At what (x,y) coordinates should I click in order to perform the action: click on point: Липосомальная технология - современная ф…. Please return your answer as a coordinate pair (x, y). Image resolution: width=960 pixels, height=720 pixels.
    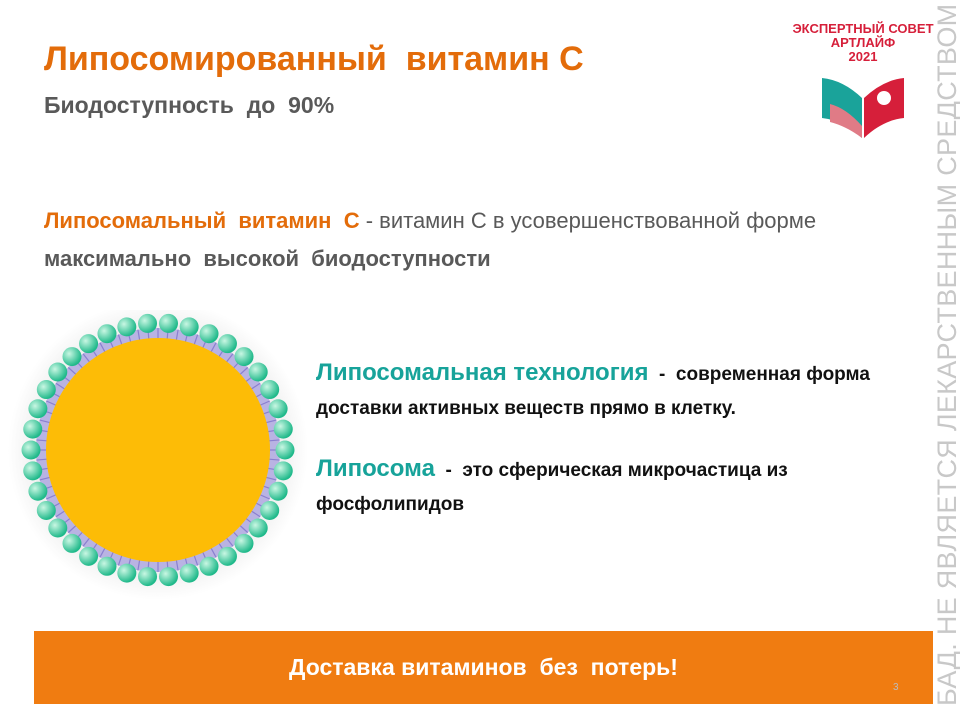
    Looking at the image, I should click on (621, 391).